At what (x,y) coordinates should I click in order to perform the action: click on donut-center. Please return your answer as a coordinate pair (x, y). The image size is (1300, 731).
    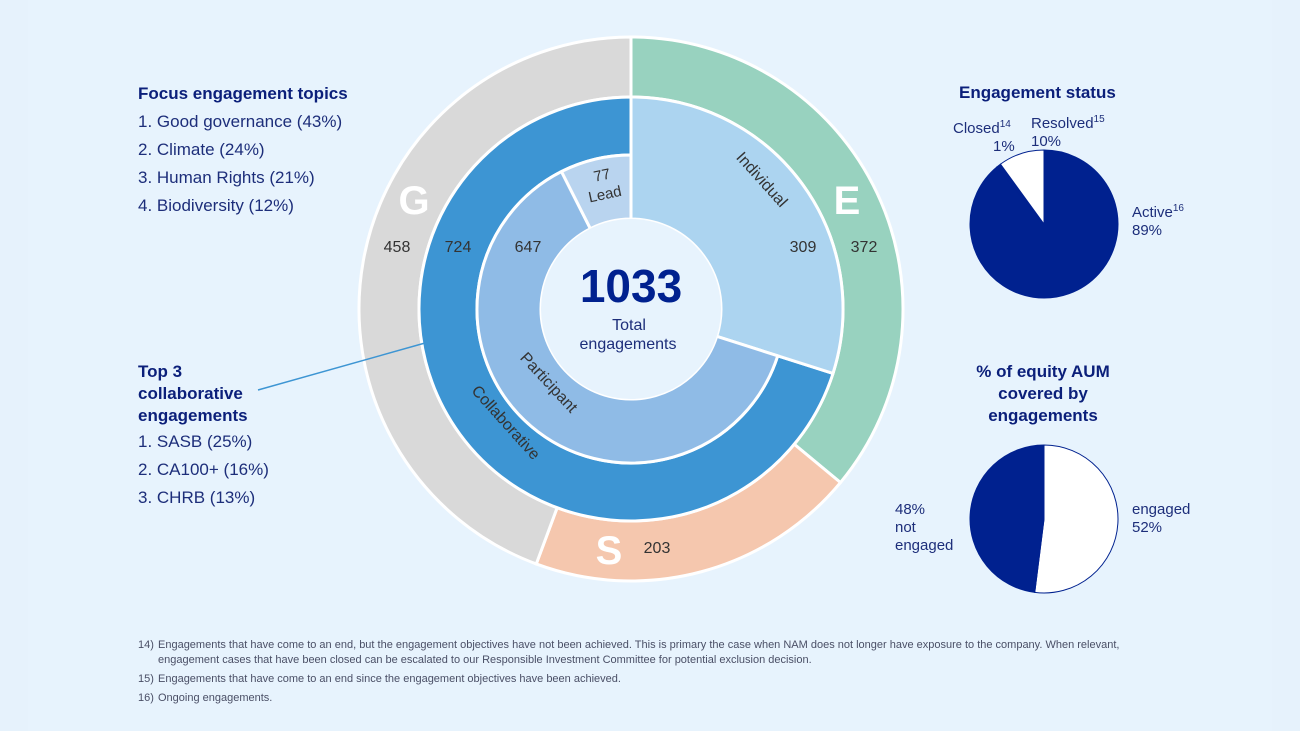
    Looking at the image, I should click on (631, 309).